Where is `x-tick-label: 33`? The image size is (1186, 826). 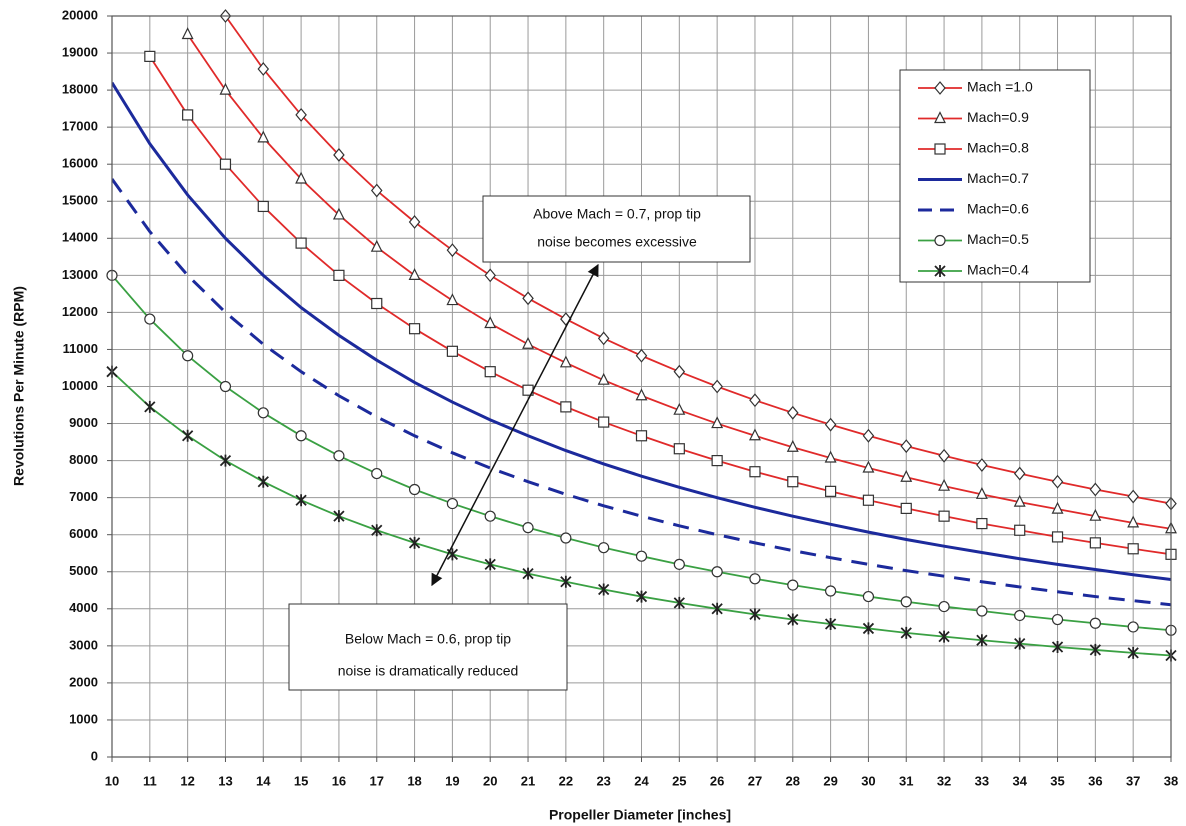
x-tick-label: 33 is located at coordinates (982, 780).